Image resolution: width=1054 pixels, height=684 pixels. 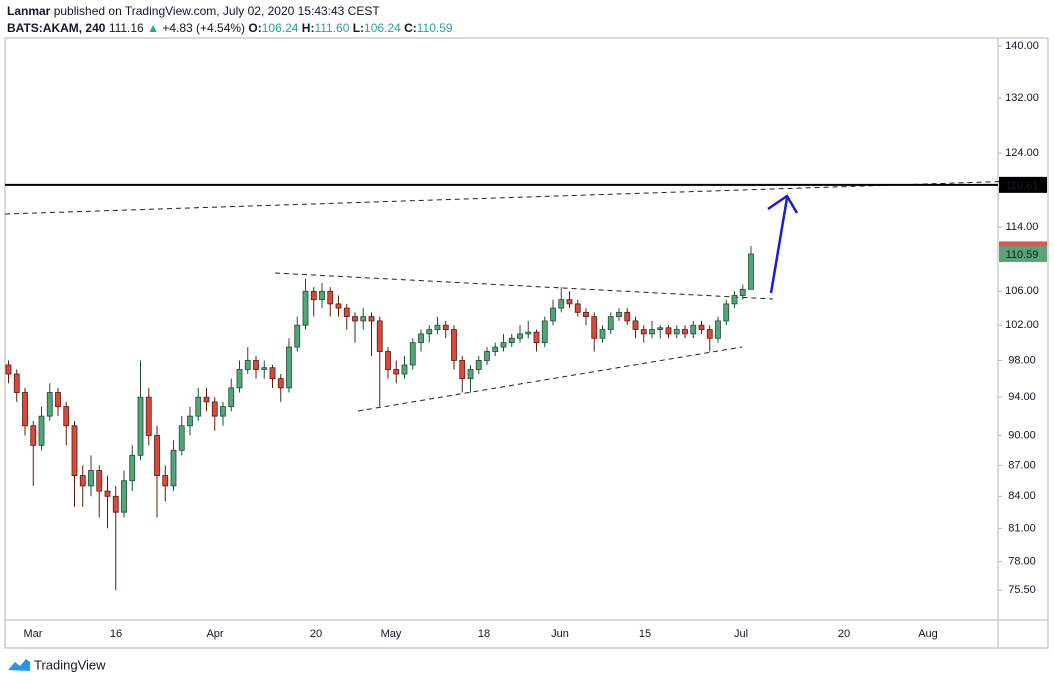 What do you see at coordinates (1022, 325) in the screenshot?
I see `y-tick-label: 102.00` at bounding box center [1022, 325].